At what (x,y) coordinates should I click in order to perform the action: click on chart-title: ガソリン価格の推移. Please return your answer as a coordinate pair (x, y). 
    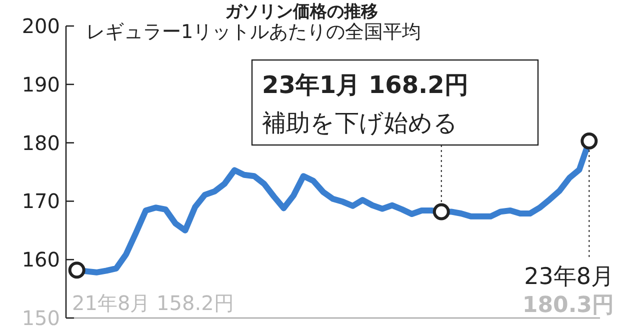
    Looking at the image, I should click on (301, 12).